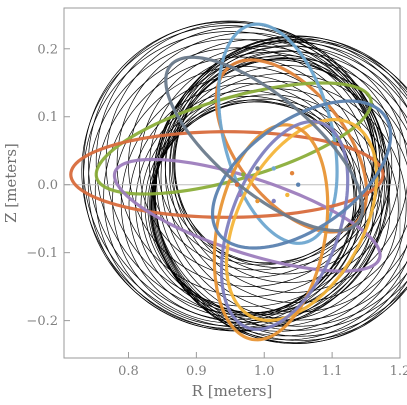 This screenshot has width=407, height=405. What do you see at coordinates (47, 49) in the screenshot?
I see `y-tick-label: 0.2` at bounding box center [47, 49].